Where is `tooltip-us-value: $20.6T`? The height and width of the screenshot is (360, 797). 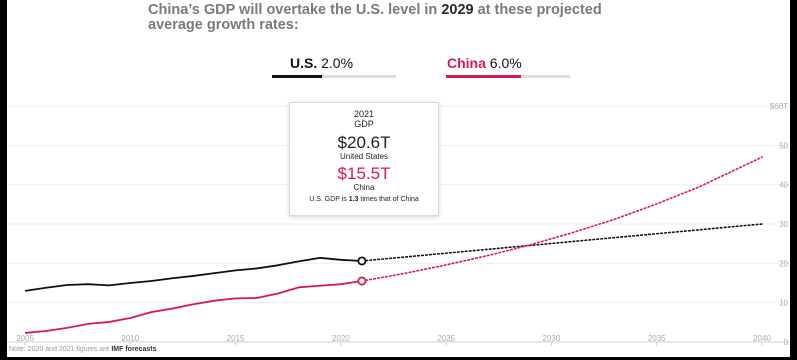
tooltip-us-value: $20.6T is located at coordinates (364, 142).